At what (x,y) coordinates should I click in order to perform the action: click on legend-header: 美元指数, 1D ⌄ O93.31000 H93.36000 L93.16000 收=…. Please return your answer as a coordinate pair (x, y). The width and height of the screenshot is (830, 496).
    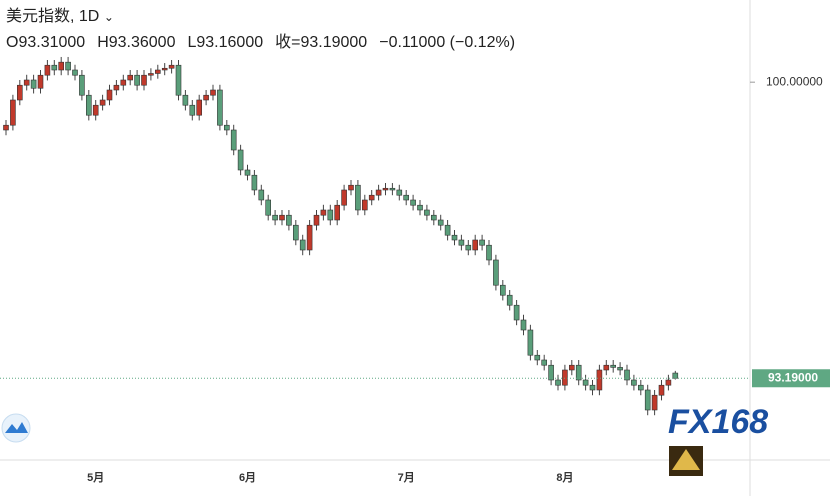
    Looking at the image, I should click on (266, 30).